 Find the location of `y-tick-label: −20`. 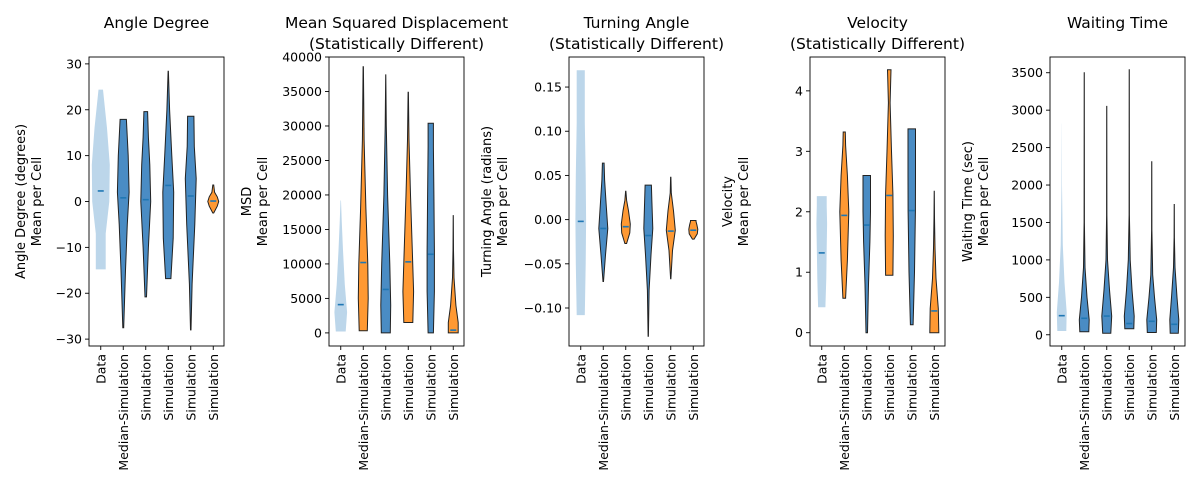

y-tick-label: −20 is located at coordinates (69, 293).